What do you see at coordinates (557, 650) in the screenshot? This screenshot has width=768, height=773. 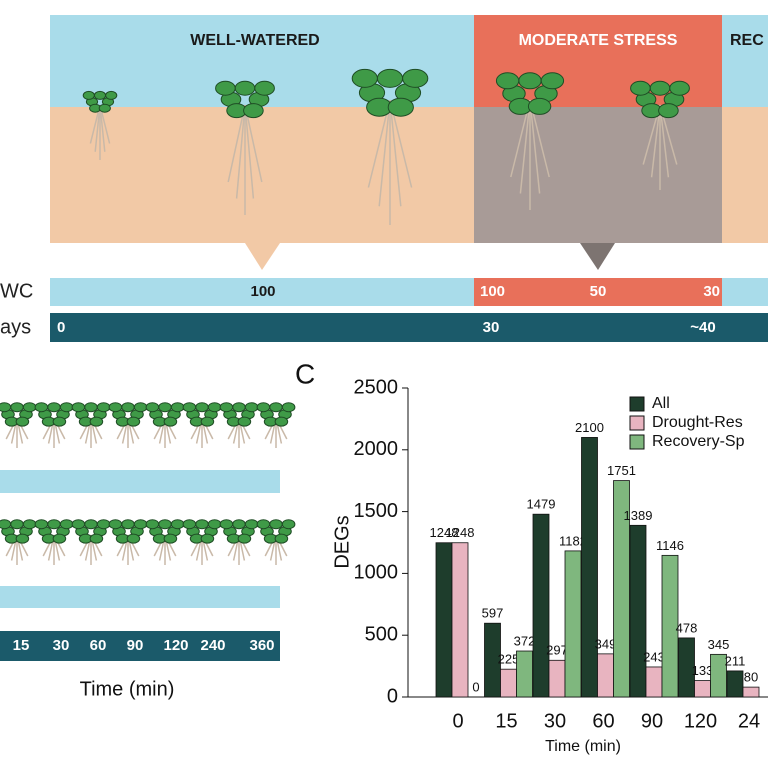 I see `value-label: 297` at bounding box center [557, 650].